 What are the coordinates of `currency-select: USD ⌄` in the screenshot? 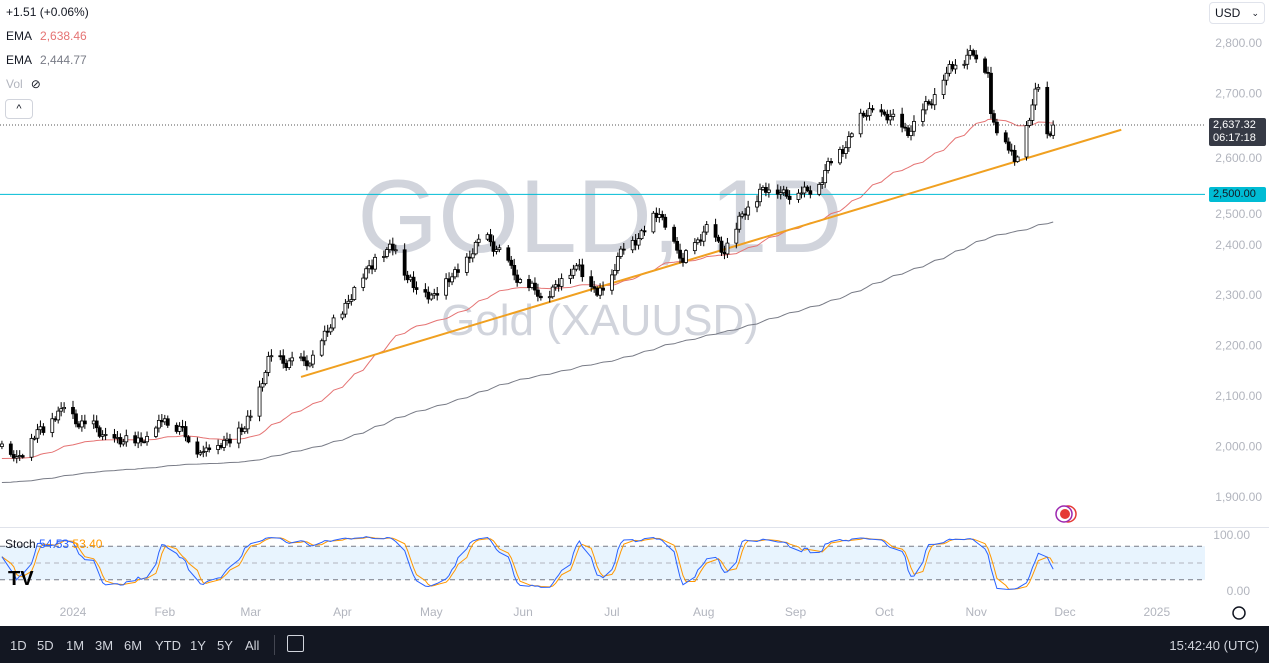 It's located at (1237, 13).